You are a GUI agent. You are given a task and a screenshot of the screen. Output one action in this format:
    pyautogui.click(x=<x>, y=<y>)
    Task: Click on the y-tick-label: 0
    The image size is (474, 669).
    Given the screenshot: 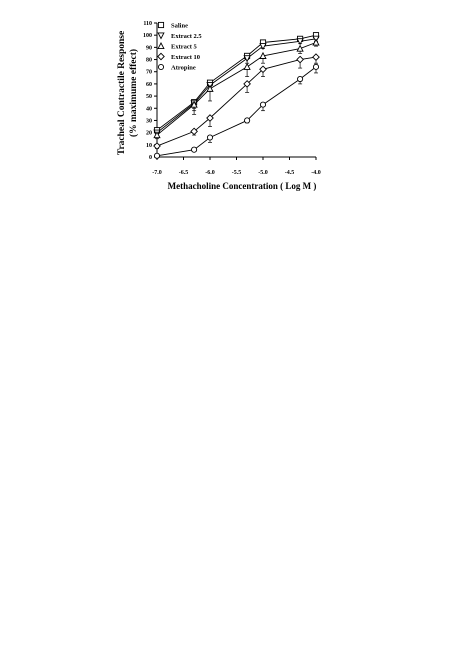 What is the action you would take?
    pyautogui.click(x=150, y=158)
    